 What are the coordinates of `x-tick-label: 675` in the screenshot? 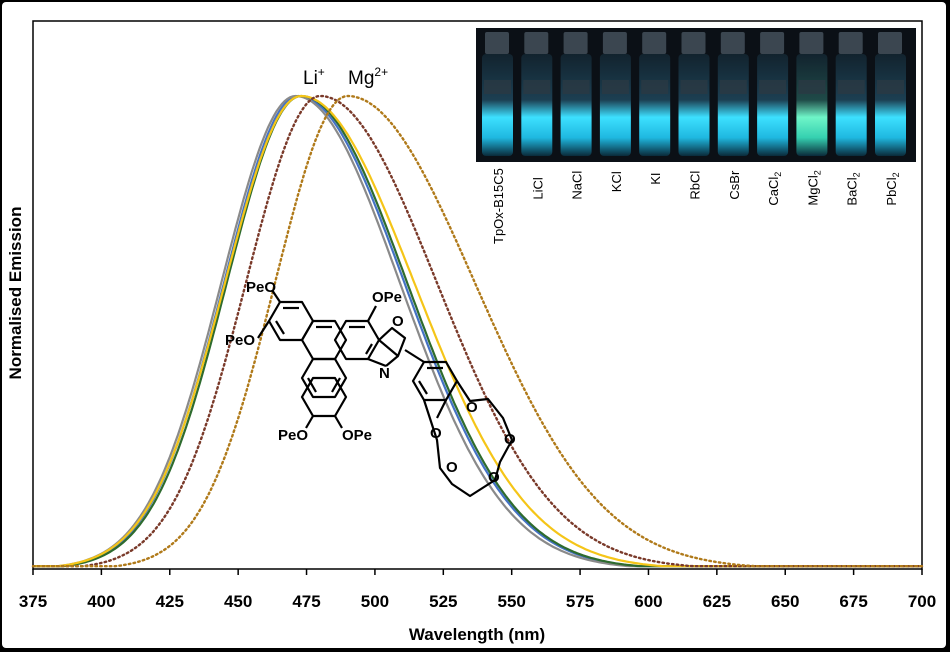 It's located at (853, 601).